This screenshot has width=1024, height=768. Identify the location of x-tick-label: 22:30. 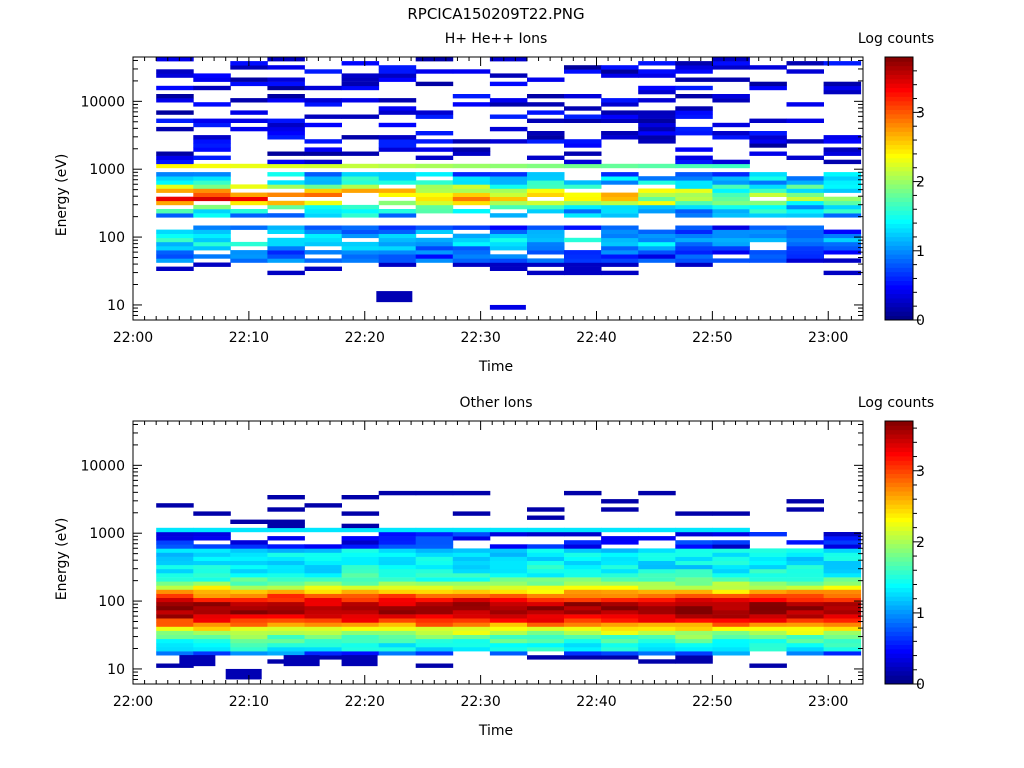
(480, 338).